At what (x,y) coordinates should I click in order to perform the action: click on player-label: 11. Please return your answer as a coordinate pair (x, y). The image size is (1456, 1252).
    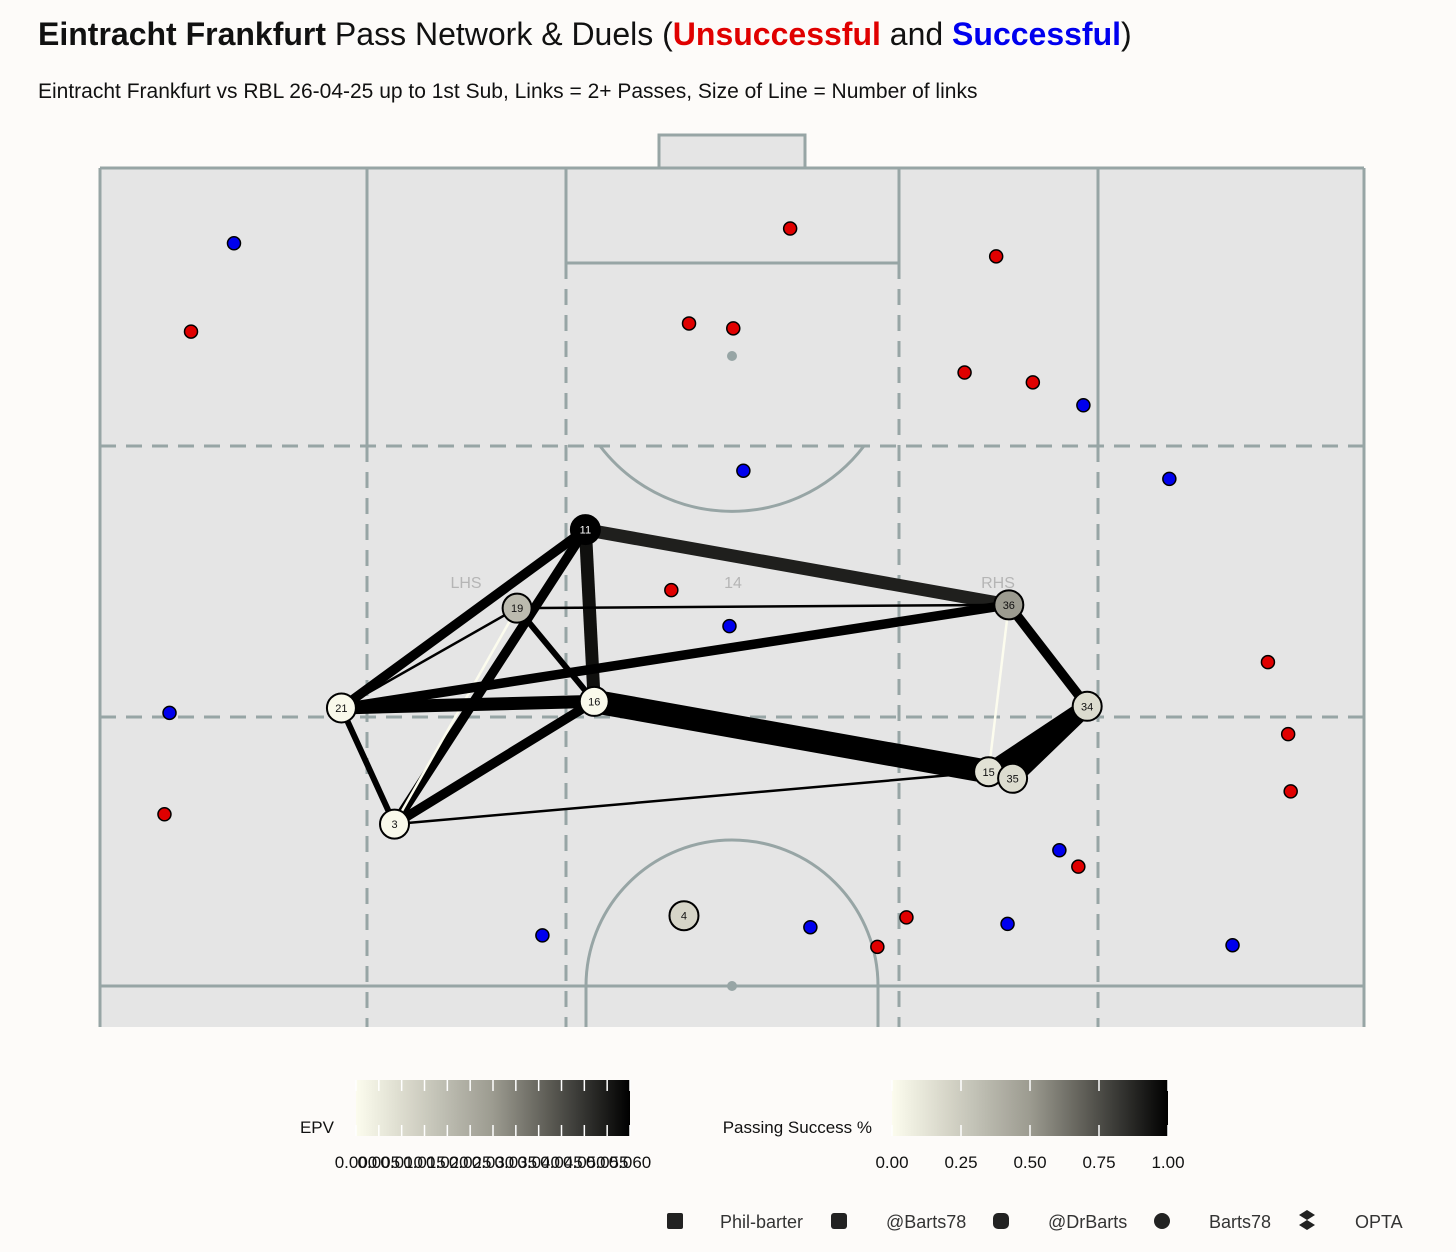
    Looking at the image, I should click on (585, 531).